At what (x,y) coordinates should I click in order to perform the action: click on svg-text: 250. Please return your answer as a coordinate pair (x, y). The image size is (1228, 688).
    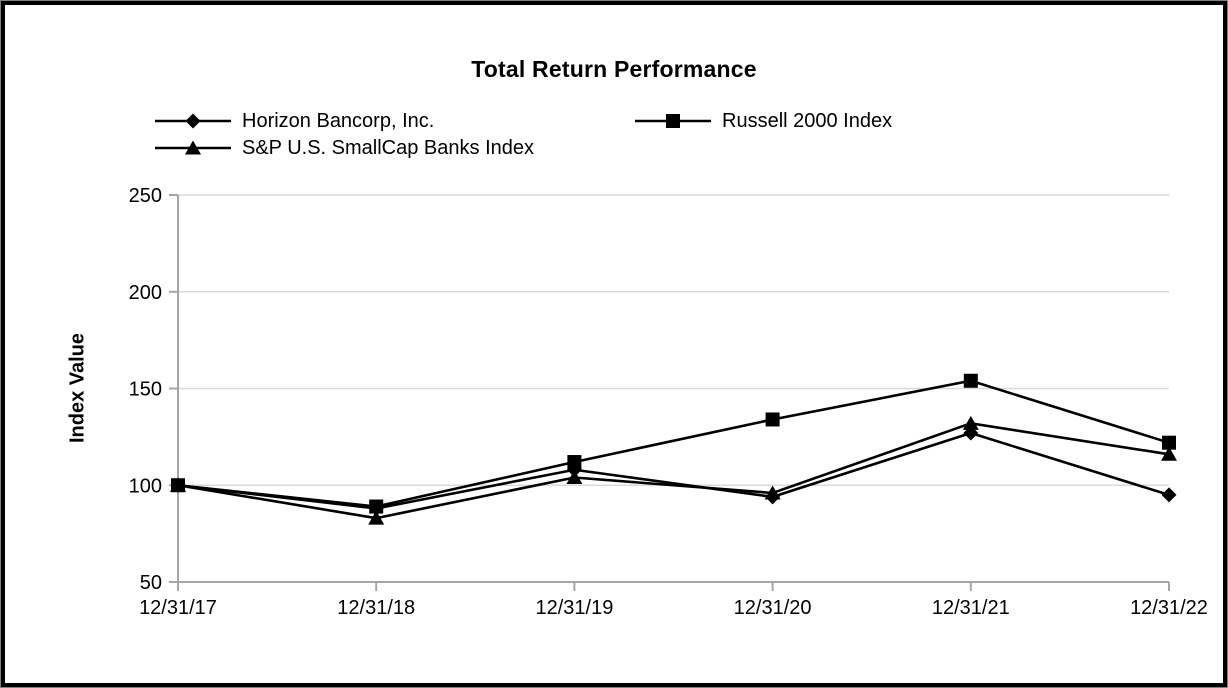
    Looking at the image, I should click on (145, 196).